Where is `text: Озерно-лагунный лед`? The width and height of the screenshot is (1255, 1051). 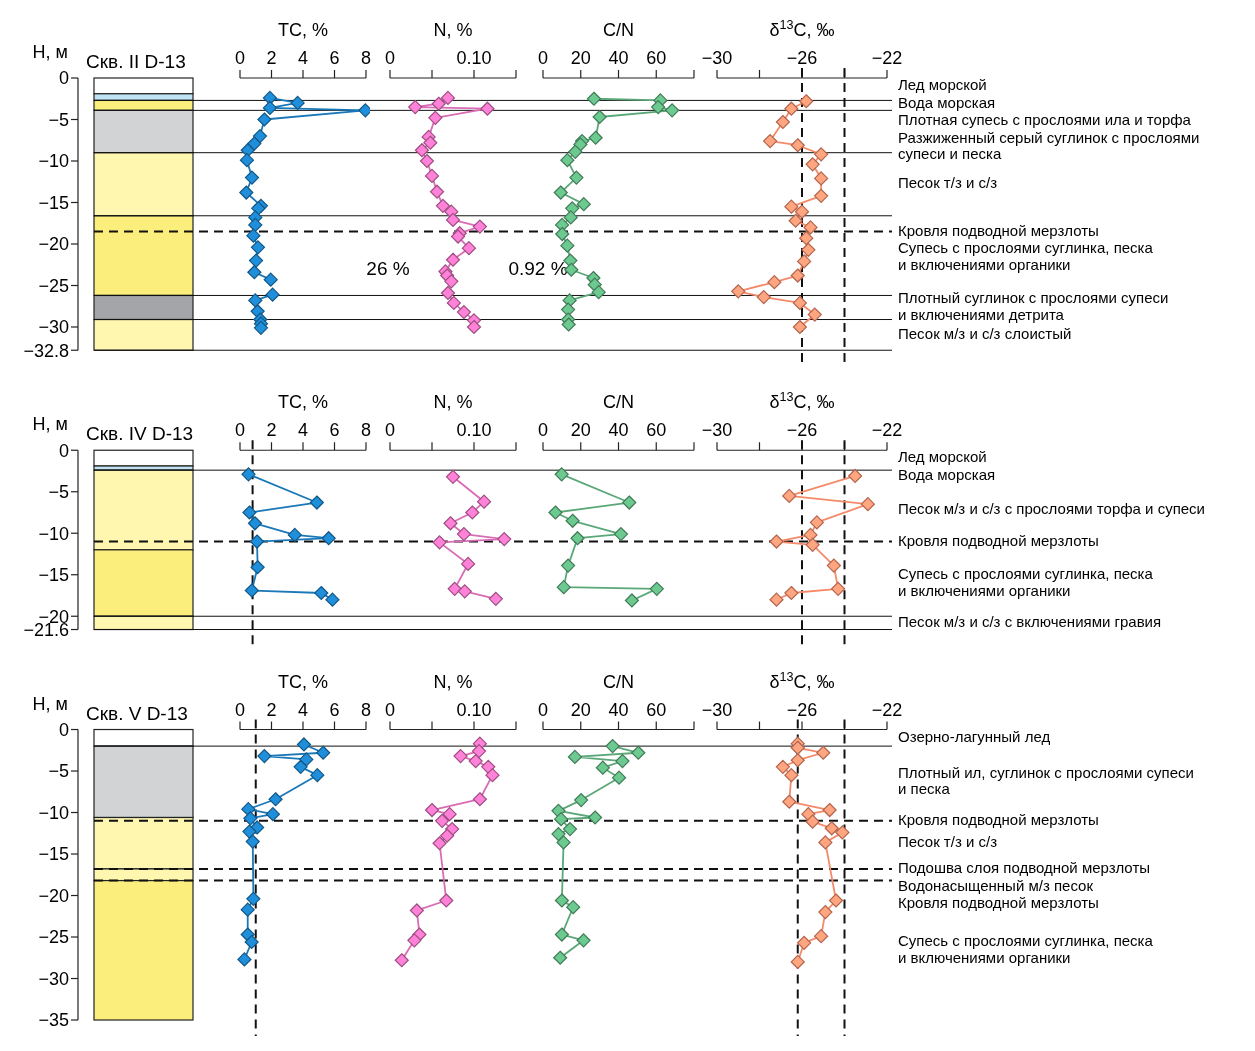
text: Озерно-лагунный лед is located at coordinates (974, 737).